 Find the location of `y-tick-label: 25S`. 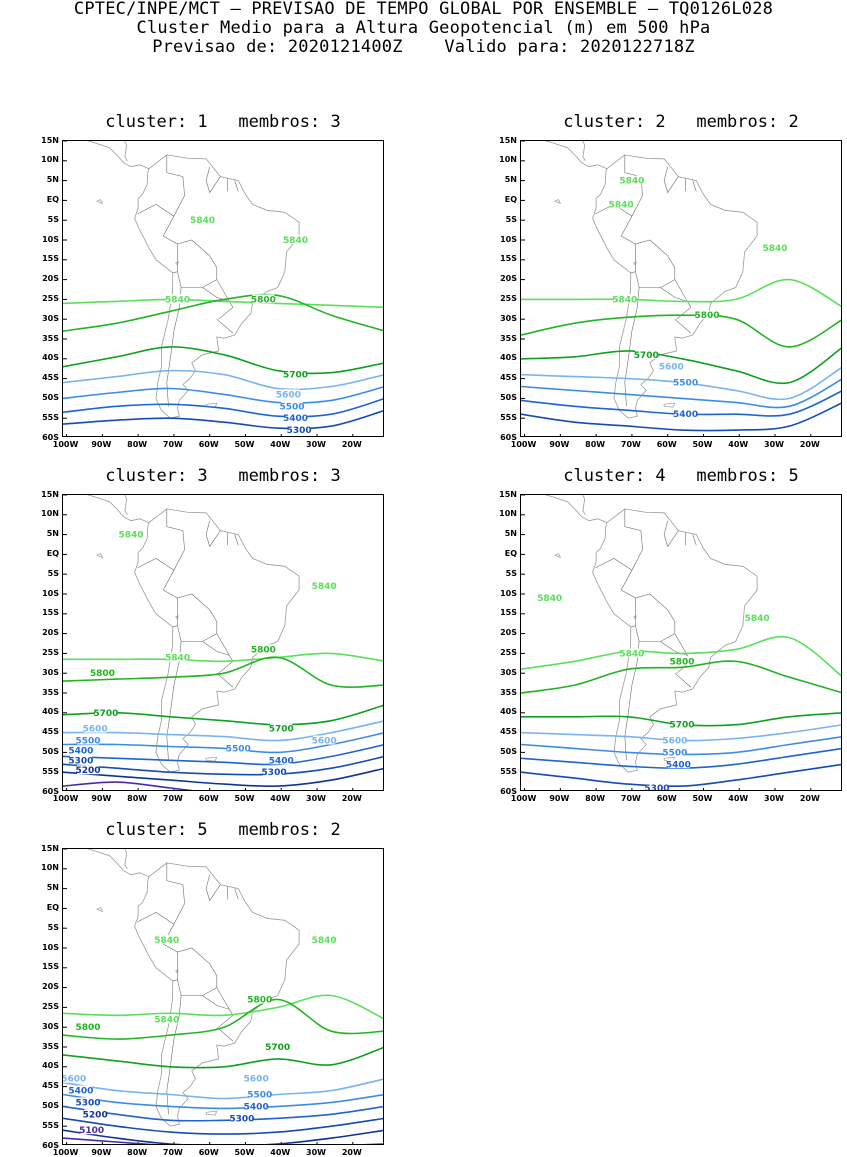

y-tick-label: 25S is located at coordinates (50, 1006).